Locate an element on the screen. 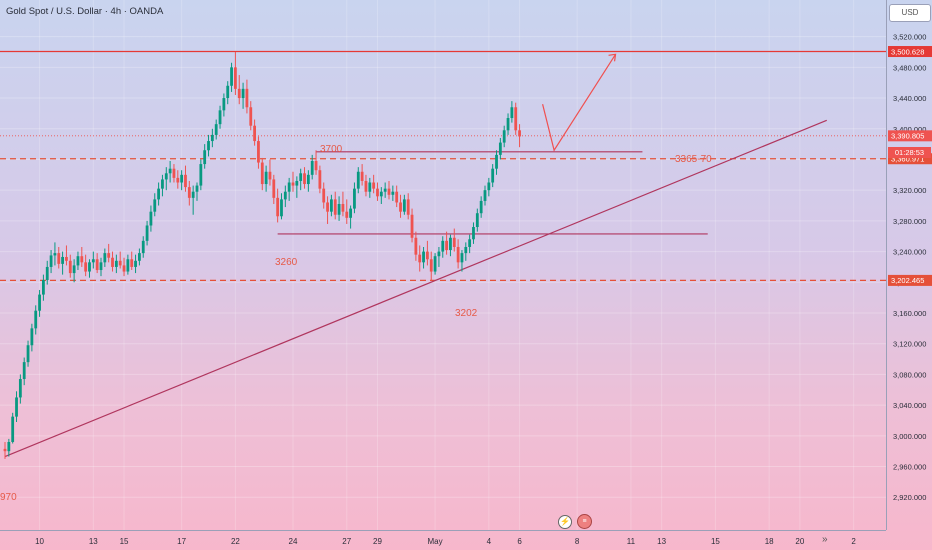 This screenshot has height=550, width=932. projection-path is located at coordinates (579, 102).